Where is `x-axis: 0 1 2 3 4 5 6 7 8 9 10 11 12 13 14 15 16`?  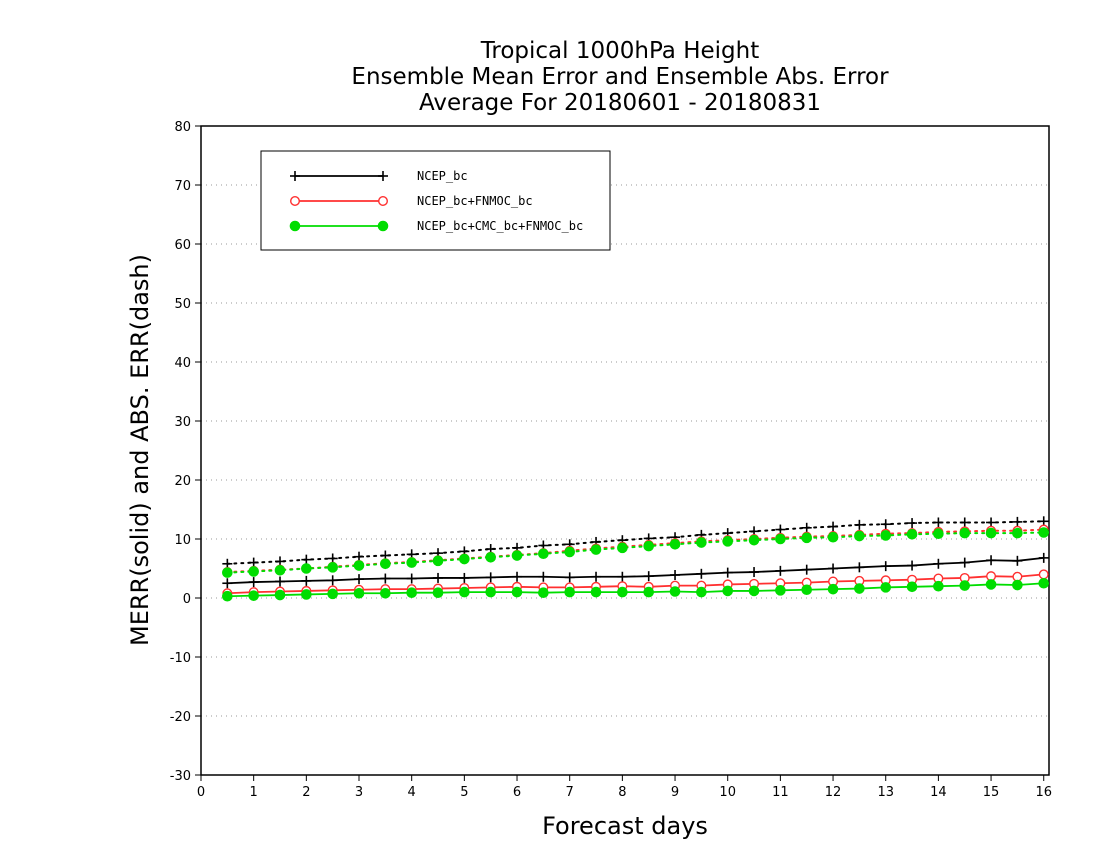
x-axis: 0 1 2 3 4 5 6 7 8 9 10 11 12 13 14 15 16 is located at coordinates (624, 787).